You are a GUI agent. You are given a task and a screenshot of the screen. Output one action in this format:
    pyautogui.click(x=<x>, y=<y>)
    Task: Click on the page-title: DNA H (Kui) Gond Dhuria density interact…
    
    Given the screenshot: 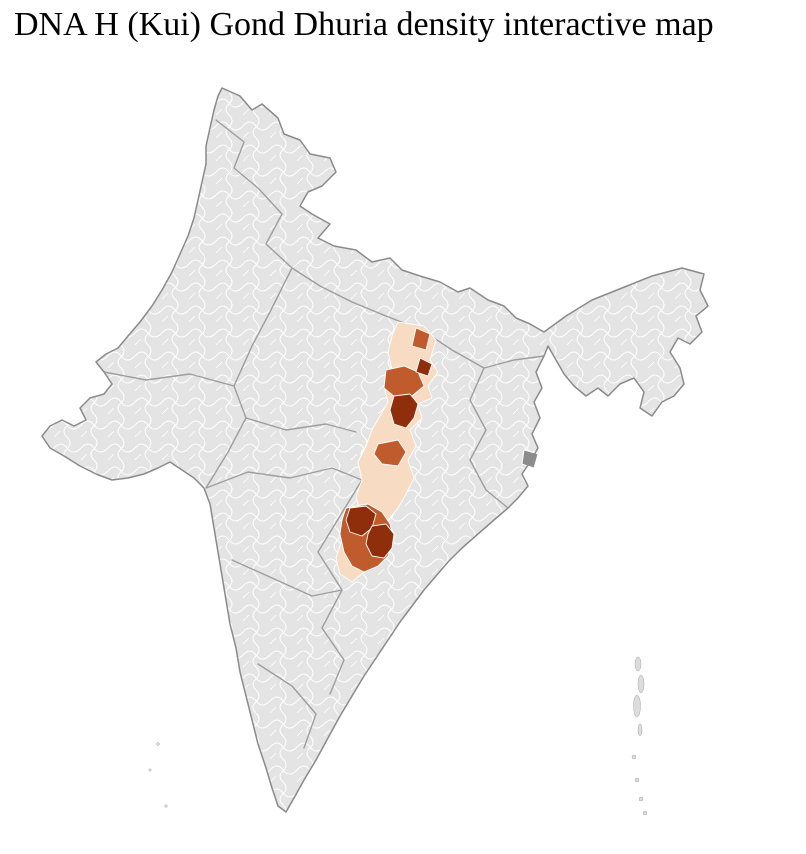 What is the action you would take?
    pyautogui.click(x=364, y=24)
    